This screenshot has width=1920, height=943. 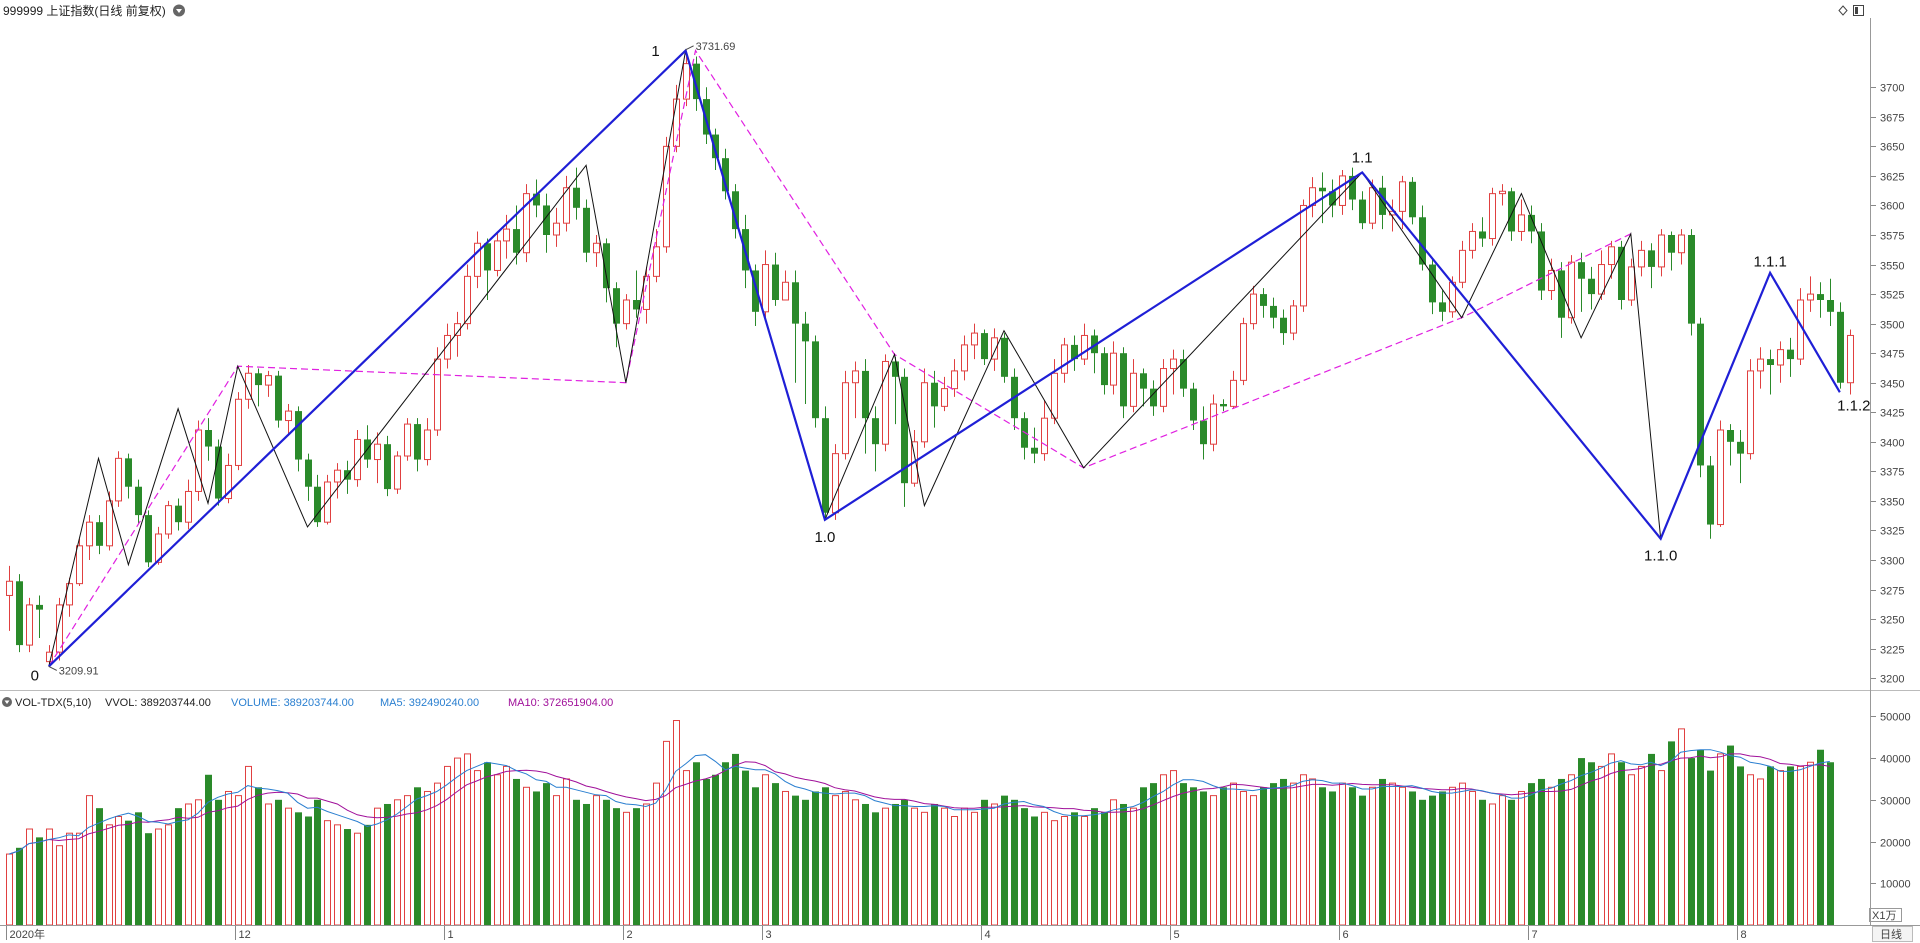 I want to click on period-tab: 日线, so click(x=1892, y=934).